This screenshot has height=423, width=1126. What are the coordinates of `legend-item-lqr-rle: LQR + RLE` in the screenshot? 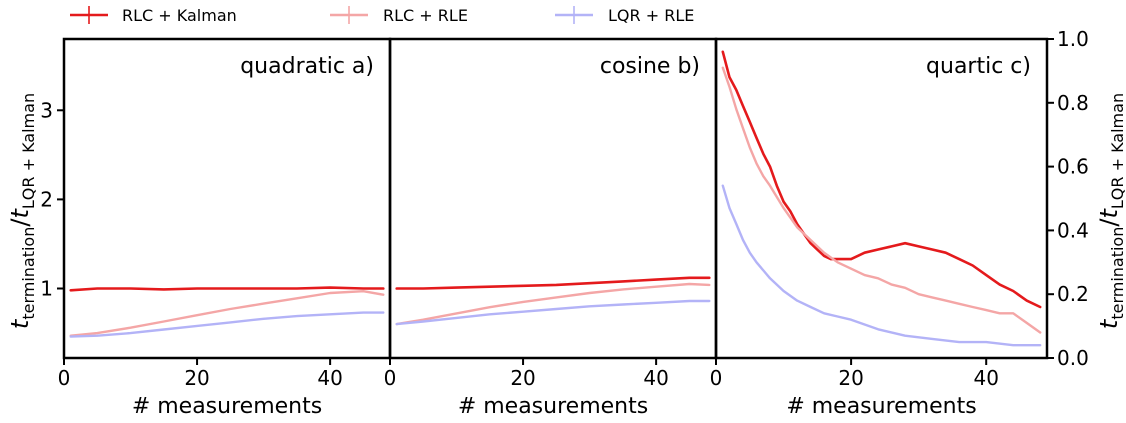 It's located at (624, 15).